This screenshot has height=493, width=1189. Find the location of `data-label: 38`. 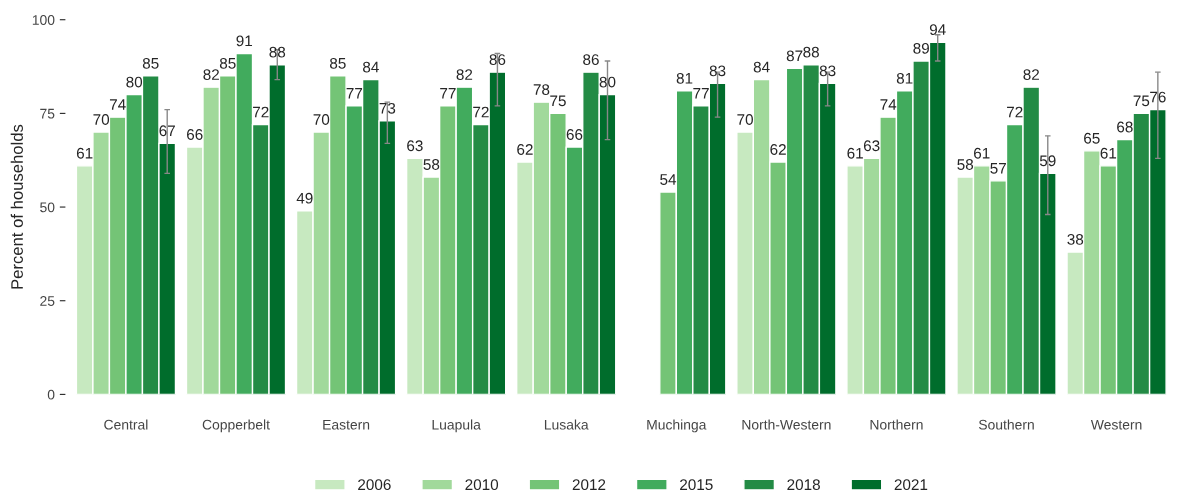

data-label: 38 is located at coordinates (1075, 239).